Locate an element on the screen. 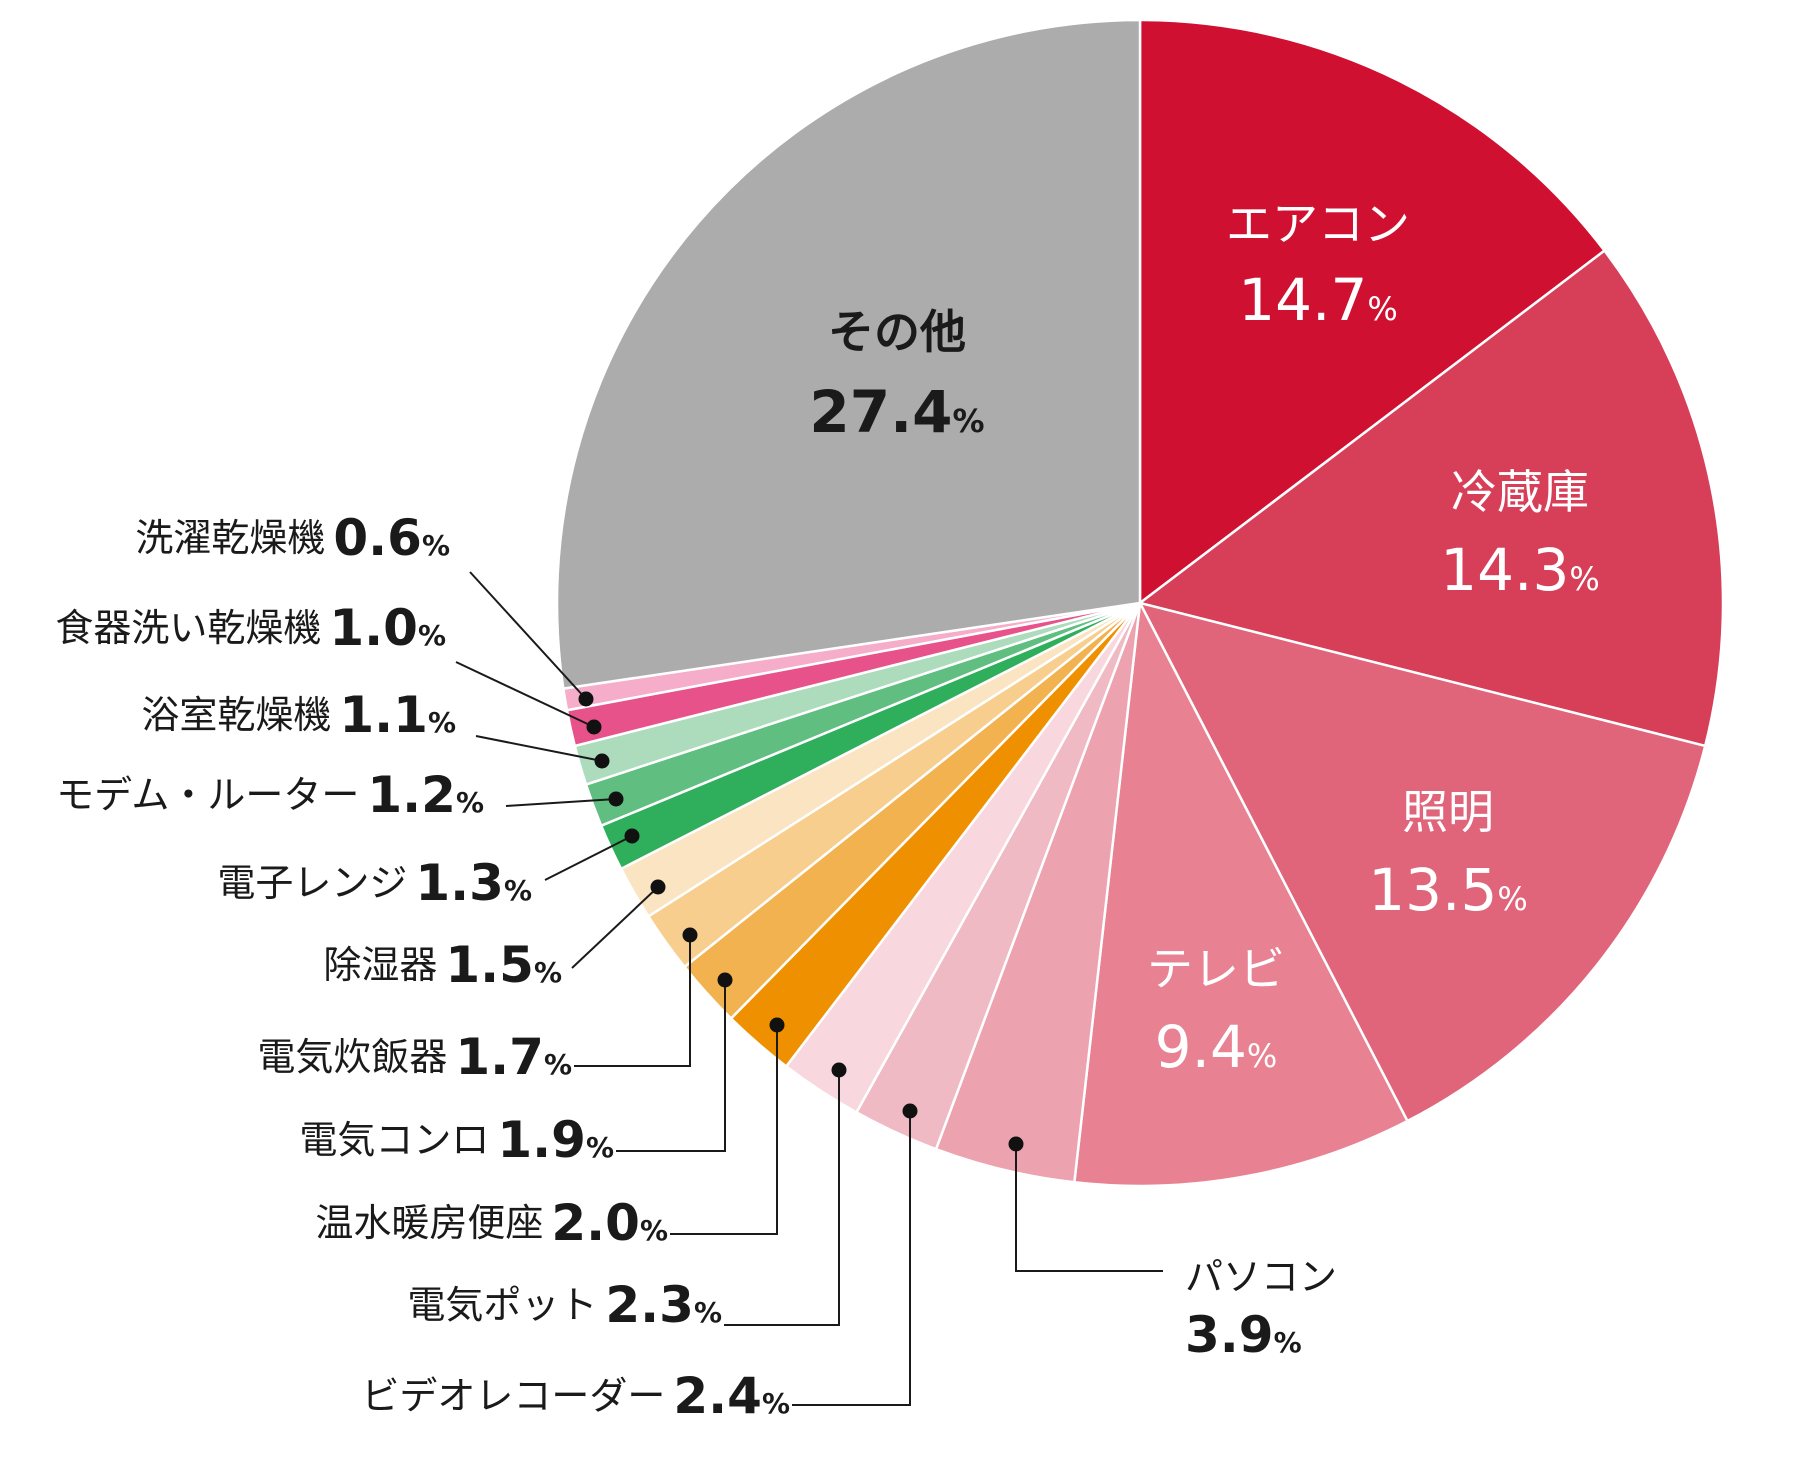  slice-12-name-label: モデム・ルーター is located at coordinates (207, 795).